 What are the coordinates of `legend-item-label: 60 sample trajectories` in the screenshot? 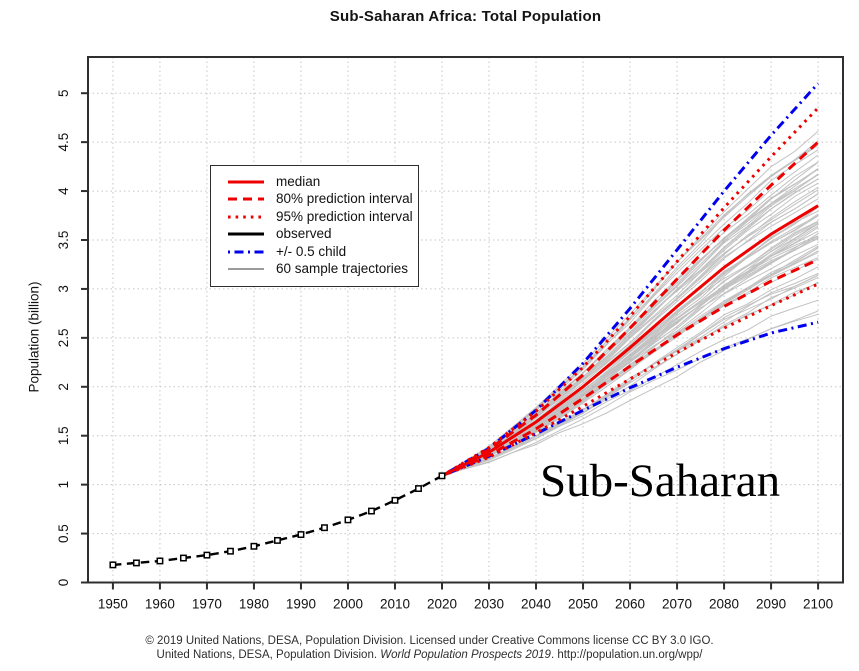 It's located at (342, 269).